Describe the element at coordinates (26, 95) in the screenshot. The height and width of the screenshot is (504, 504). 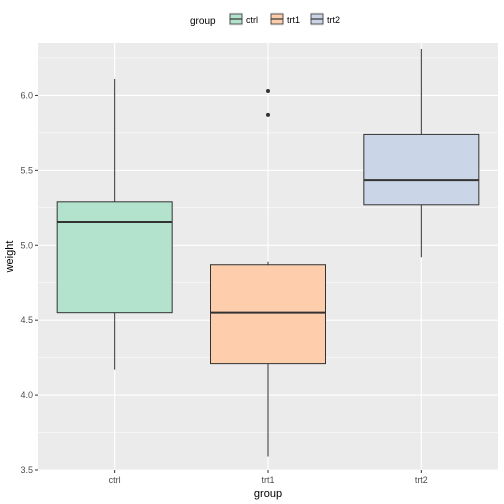
I see `y-tick-label: 6.0` at that location.